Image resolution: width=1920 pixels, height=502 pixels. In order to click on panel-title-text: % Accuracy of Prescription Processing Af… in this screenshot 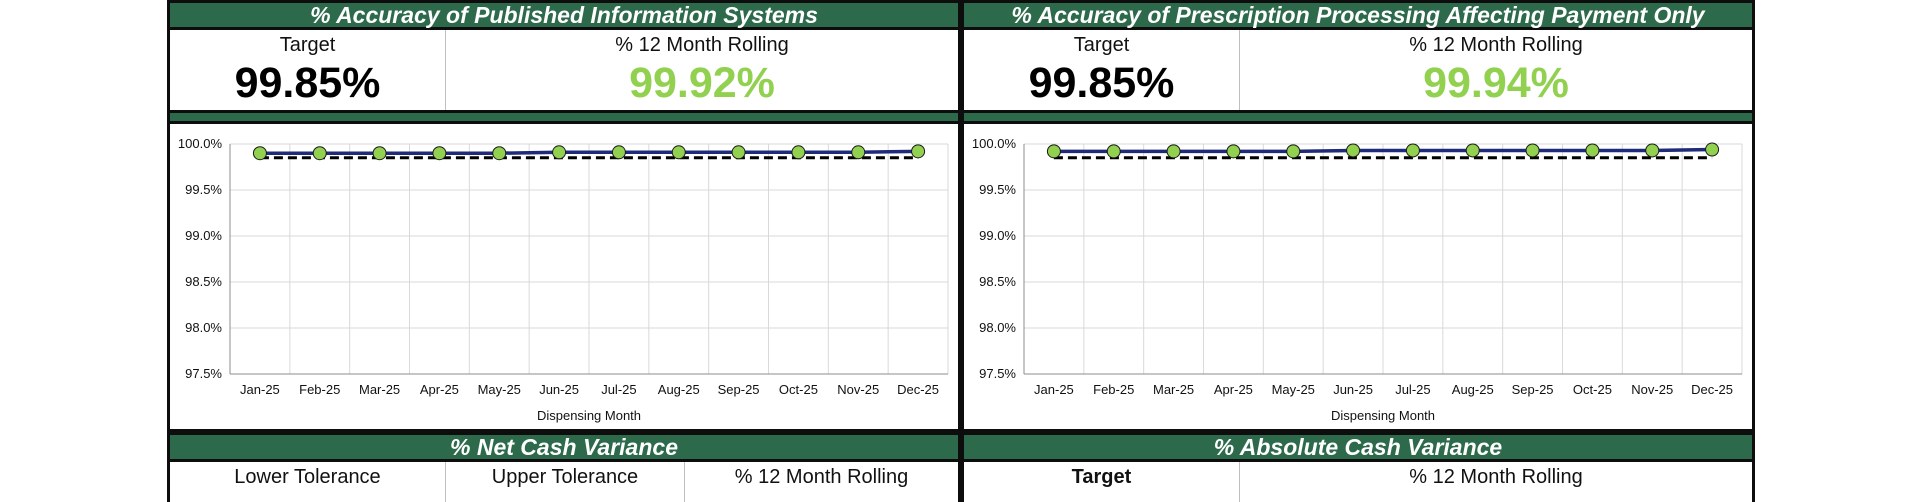, I will do `click(1358, 14)`.